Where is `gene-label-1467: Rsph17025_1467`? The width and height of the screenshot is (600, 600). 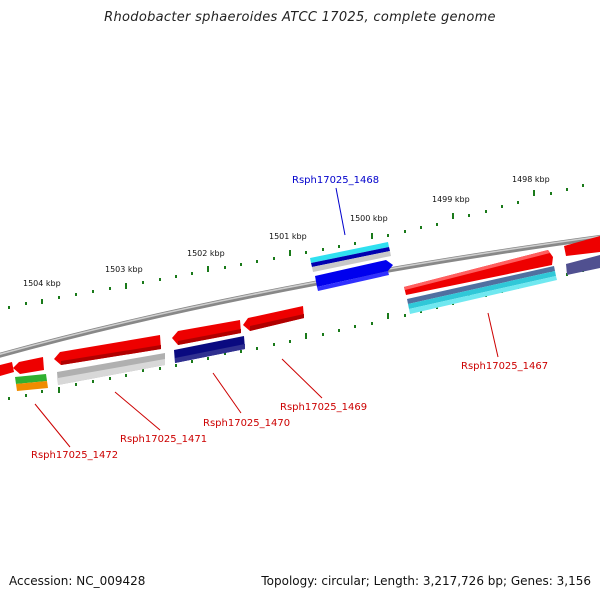
gene-label-1467: Rsph17025_1467 is located at coordinates (504, 366).